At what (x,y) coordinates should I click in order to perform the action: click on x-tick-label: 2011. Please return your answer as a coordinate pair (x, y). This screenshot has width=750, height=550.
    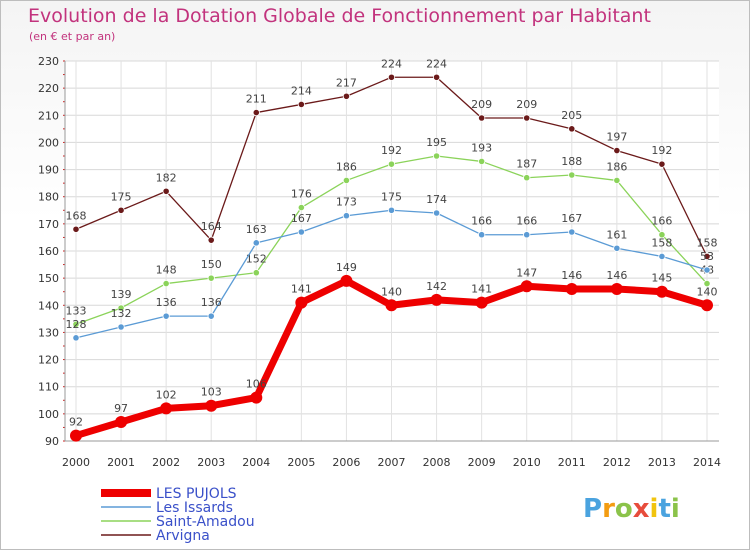
    Looking at the image, I should click on (572, 462).